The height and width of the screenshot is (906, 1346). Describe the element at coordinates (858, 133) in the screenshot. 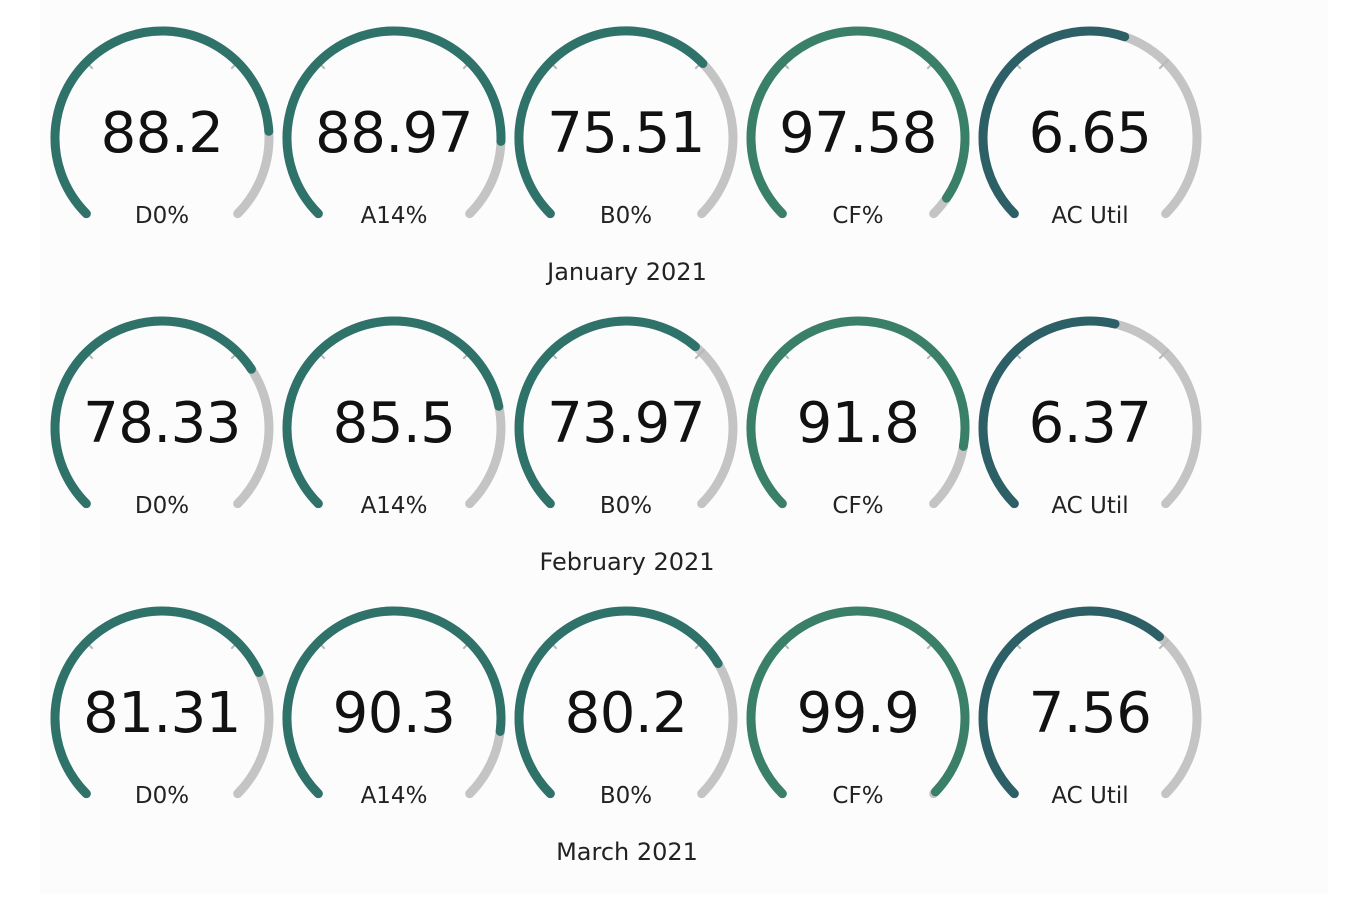

I see `gauge-value: 97.58` at that location.